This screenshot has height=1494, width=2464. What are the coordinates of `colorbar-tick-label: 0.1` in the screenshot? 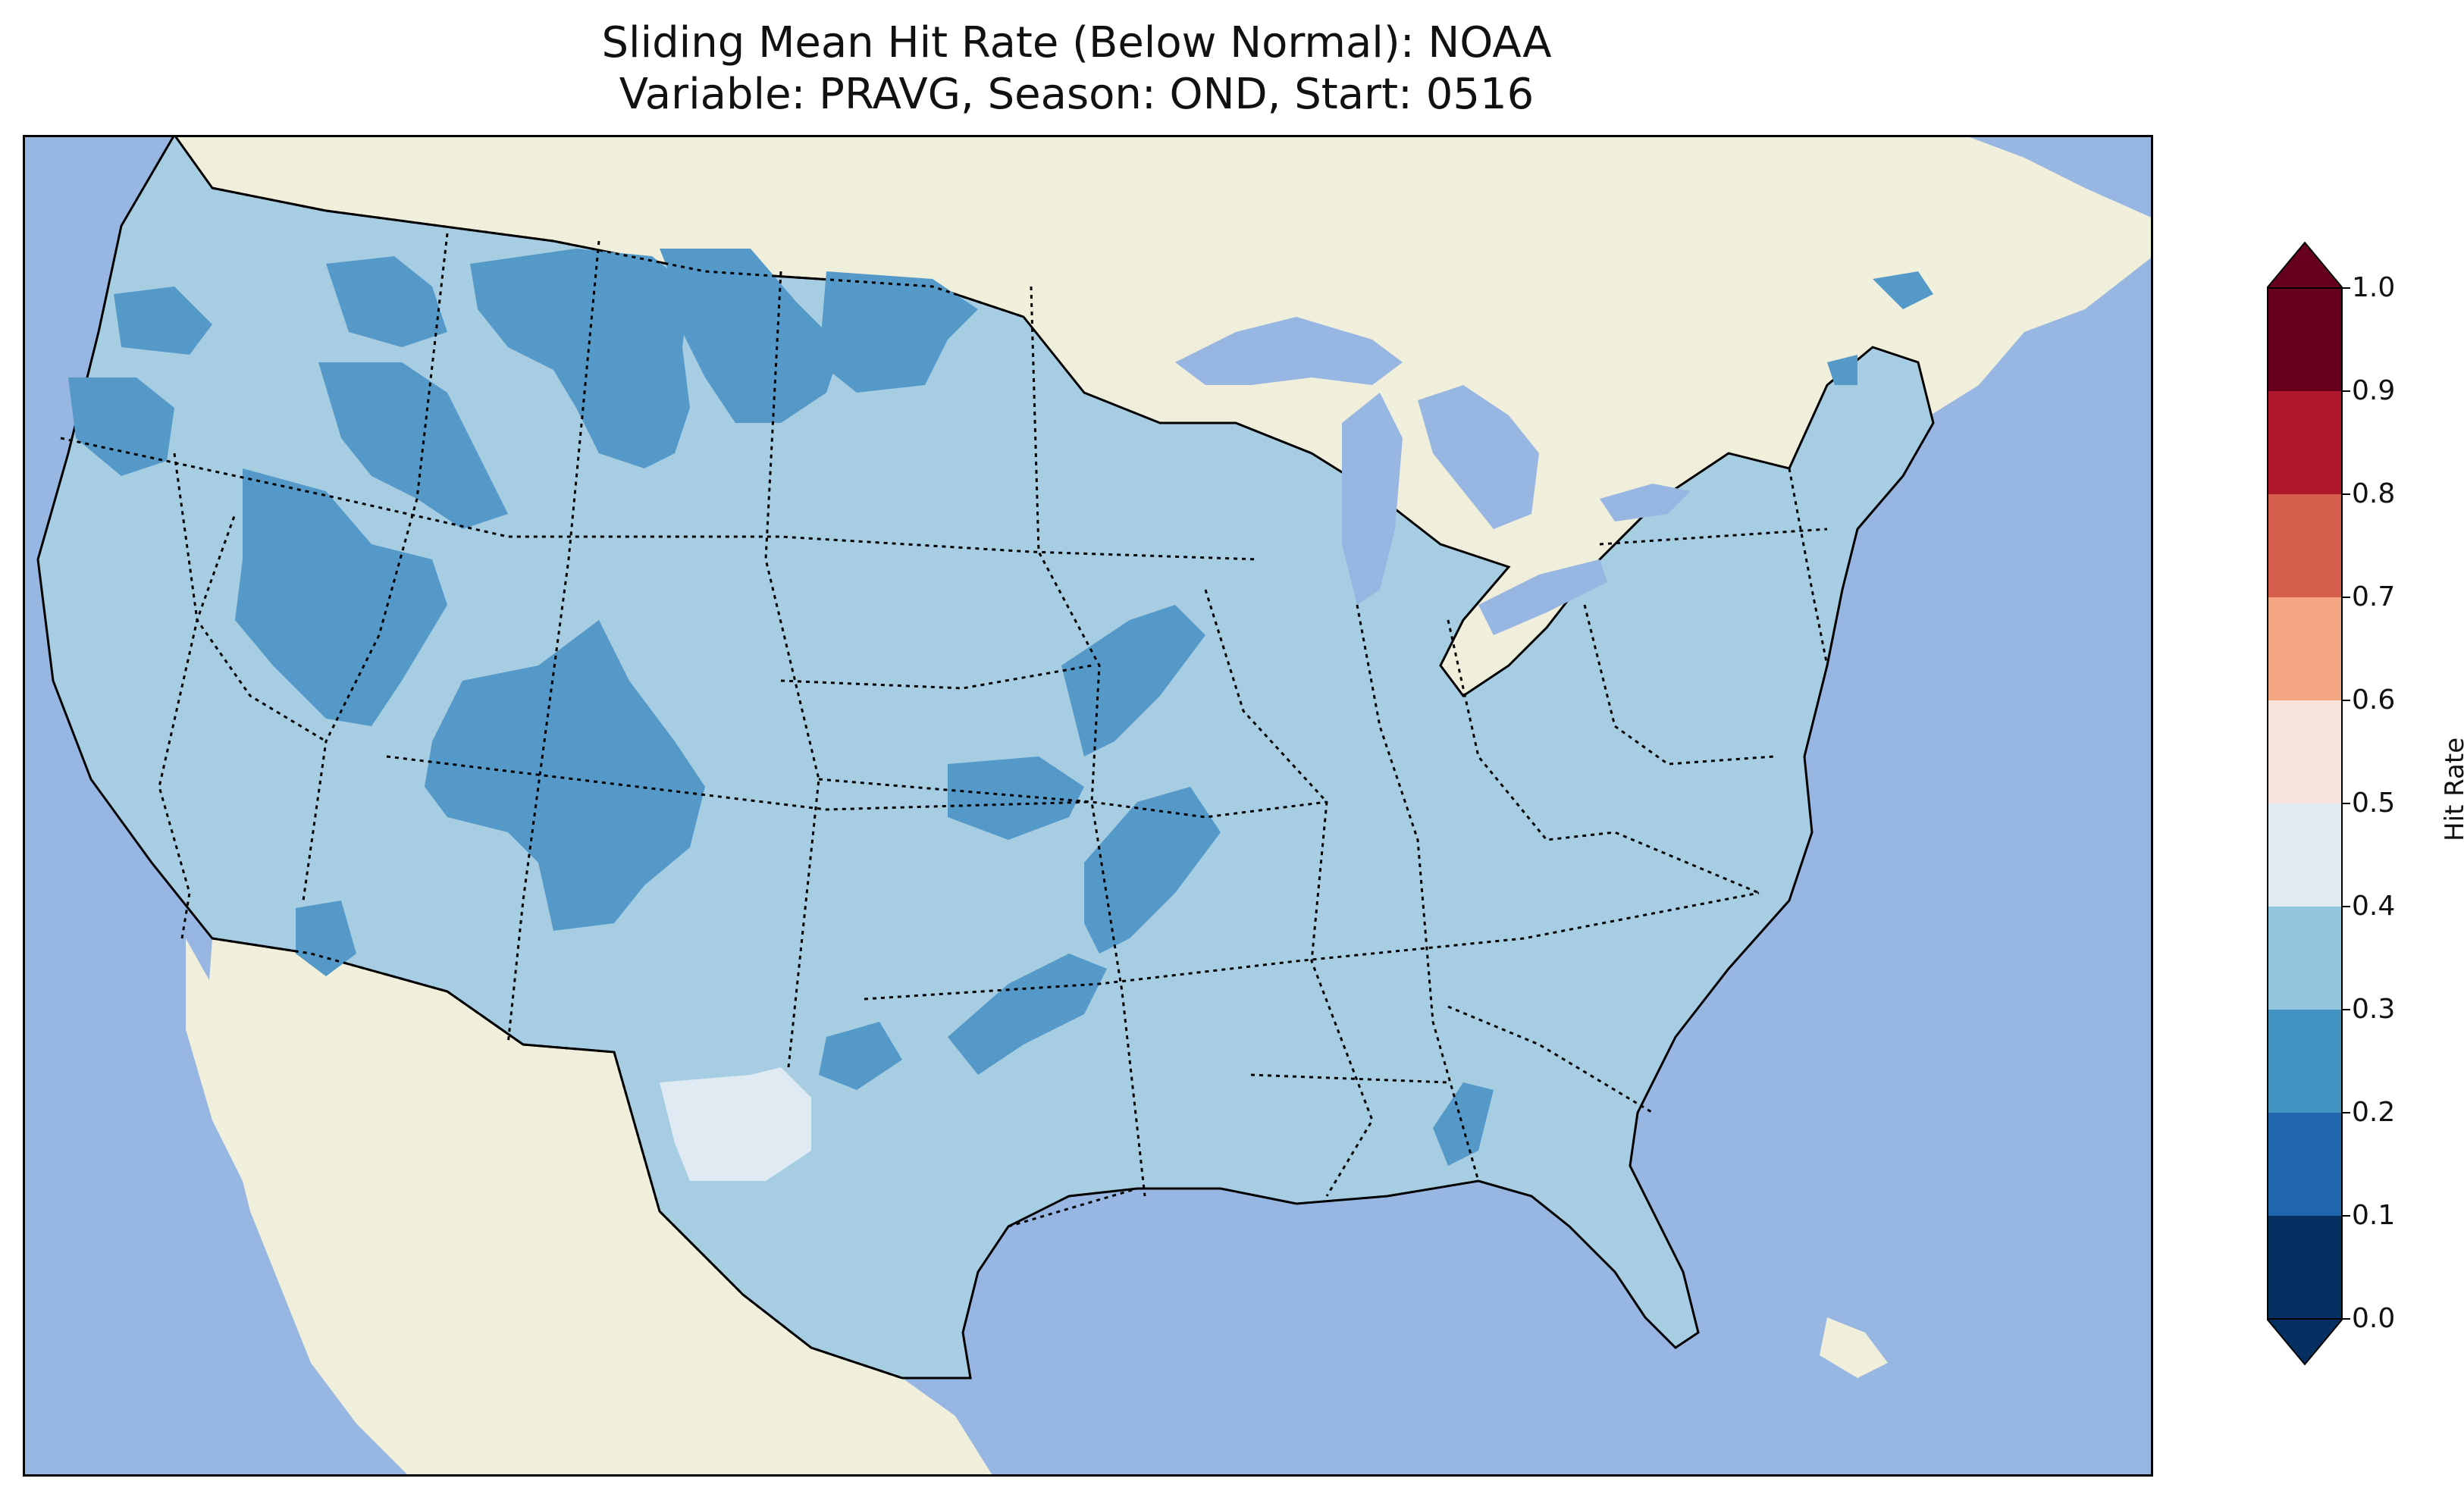 It's located at (2374, 1215).